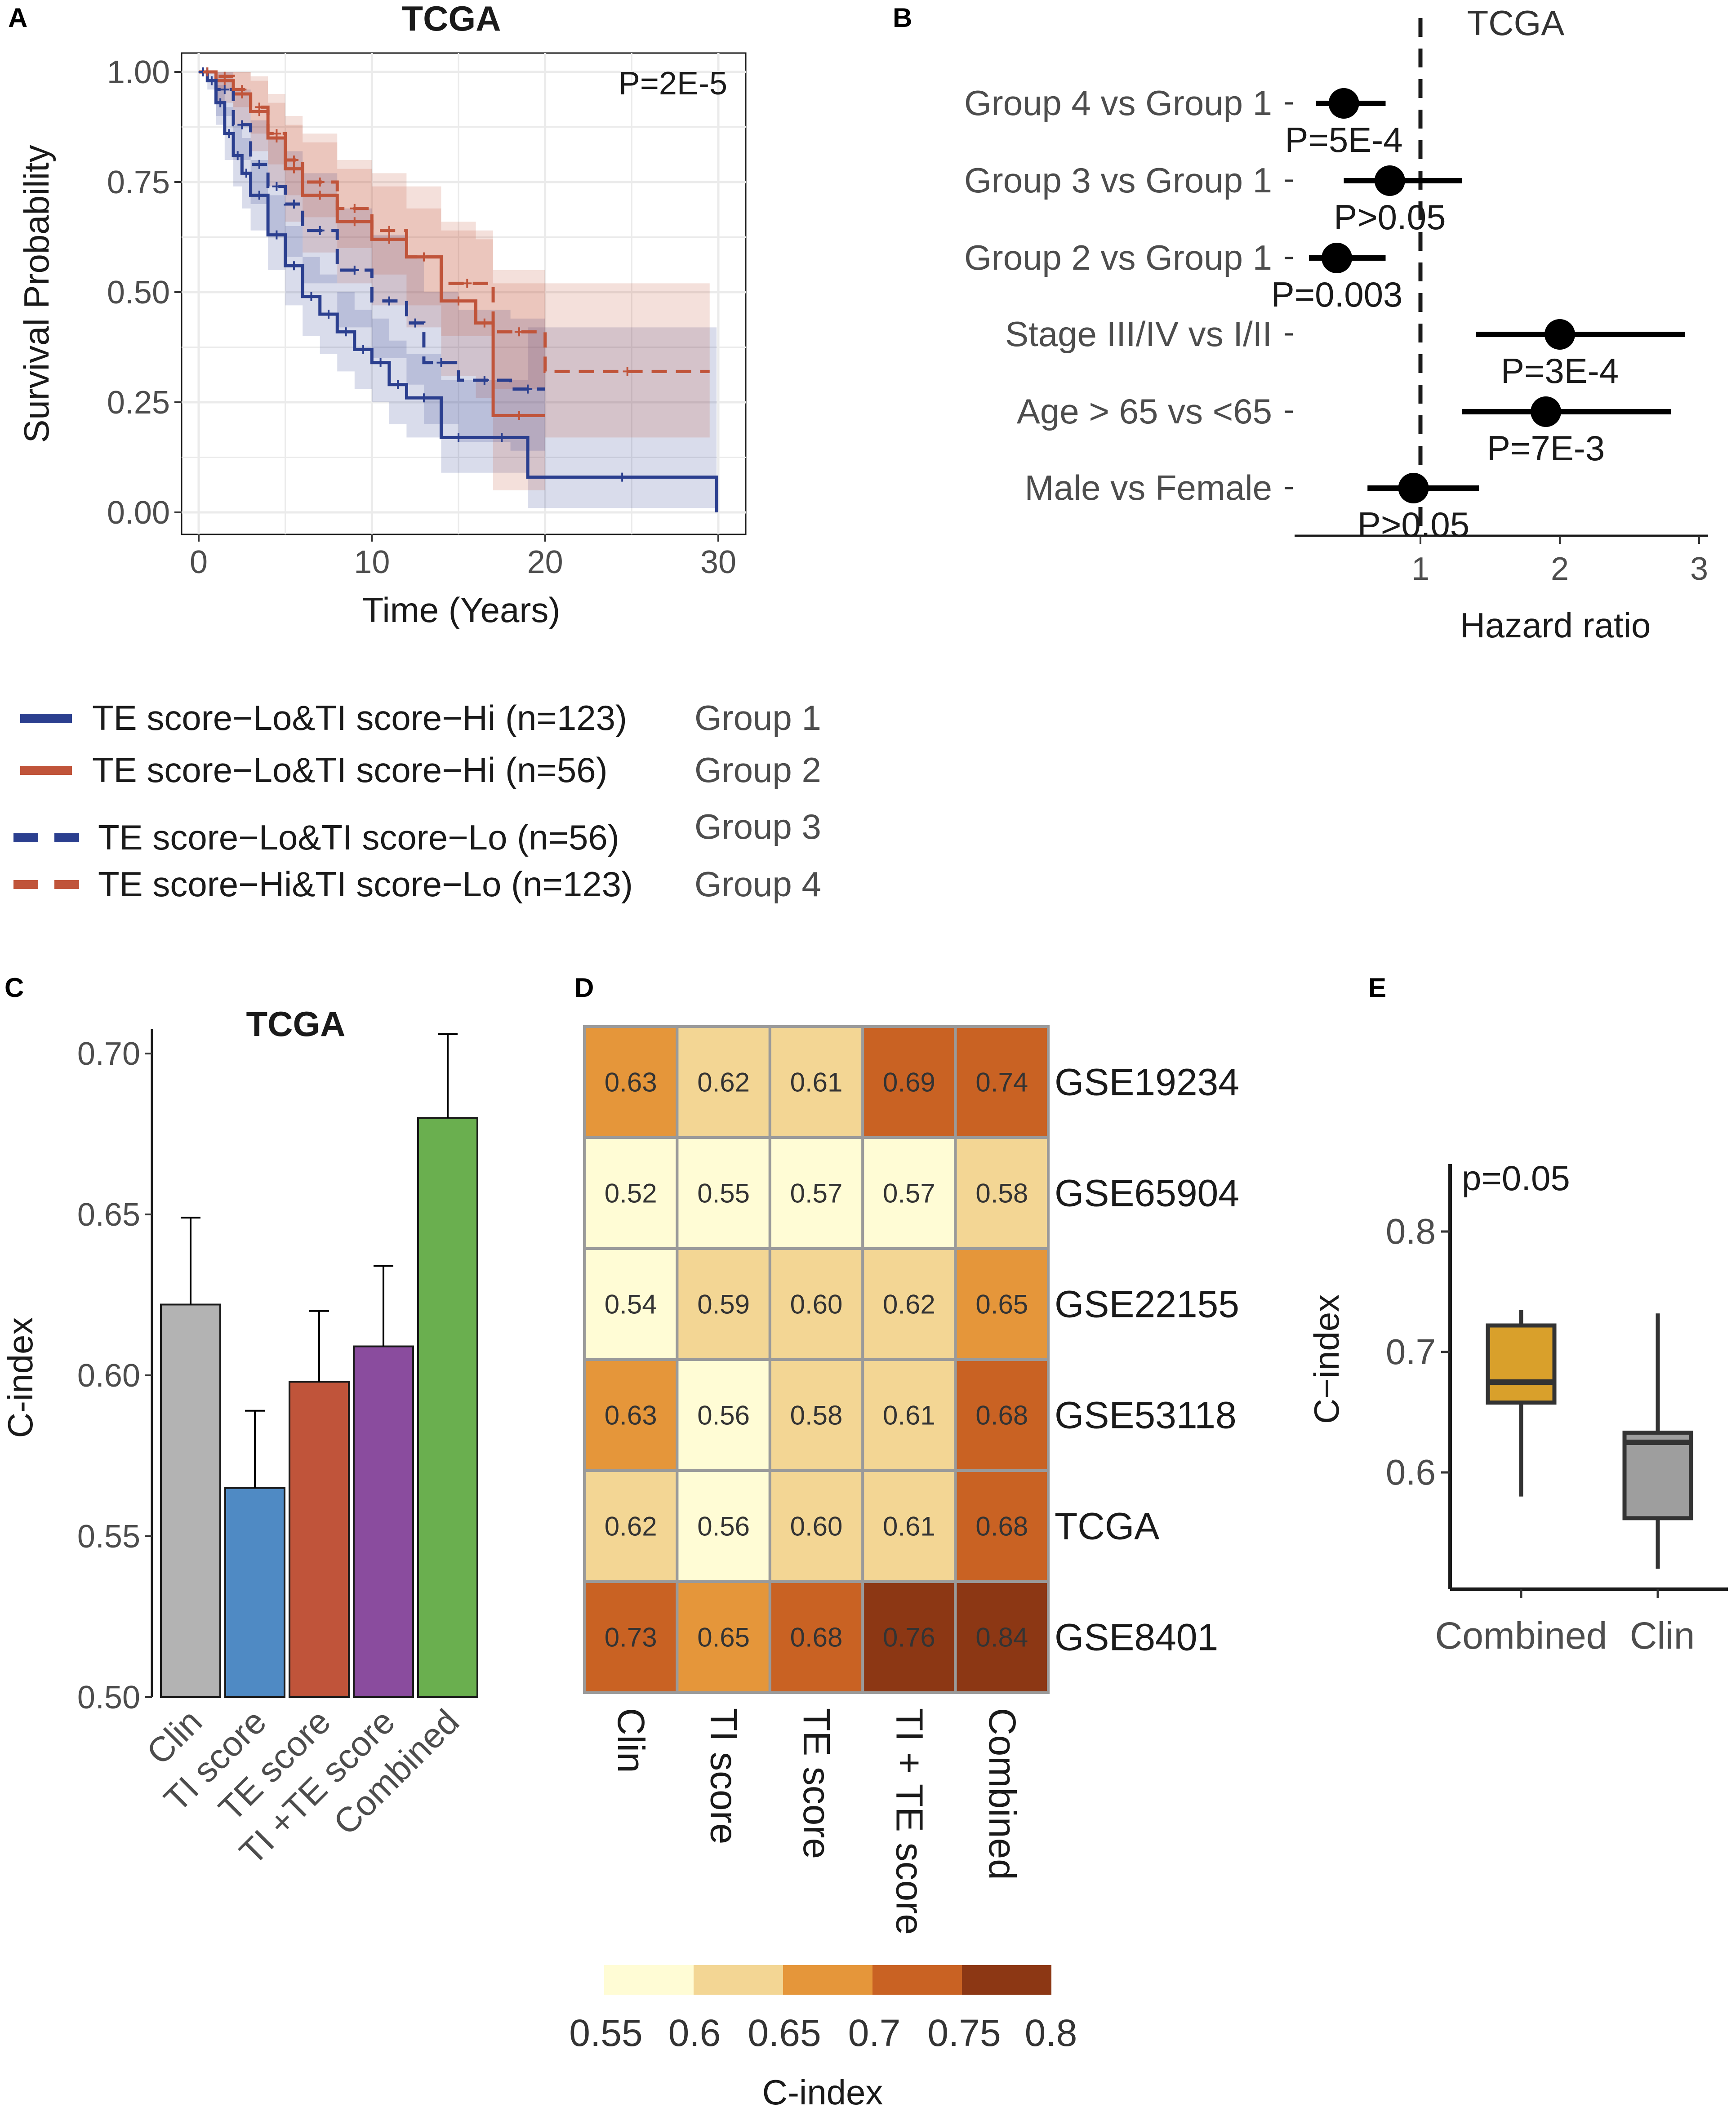  Describe the element at coordinates (358, 838) in the screenshot. I see `legend-label-group-3: TE score−Lo&TI score−Lo (n=56)` at that location.